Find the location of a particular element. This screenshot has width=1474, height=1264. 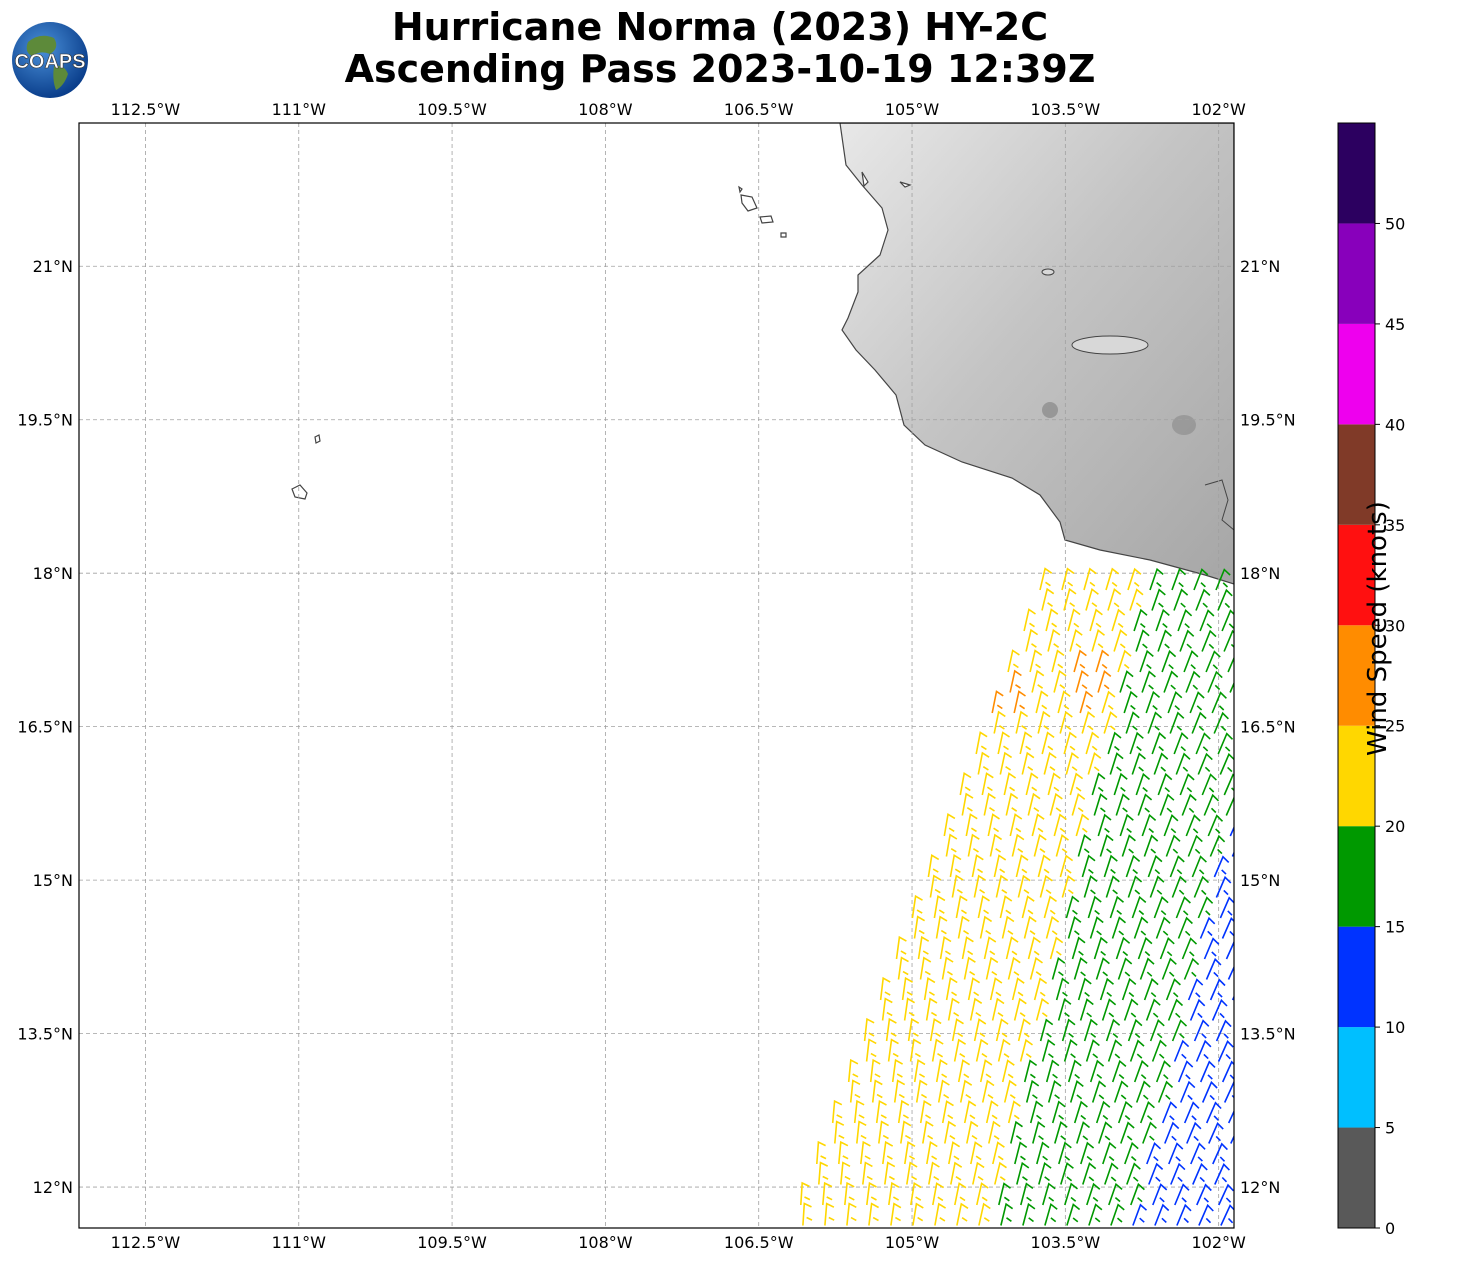

lat-tick-right-5: 13.5°N is located at coordinates (1268, 1034).